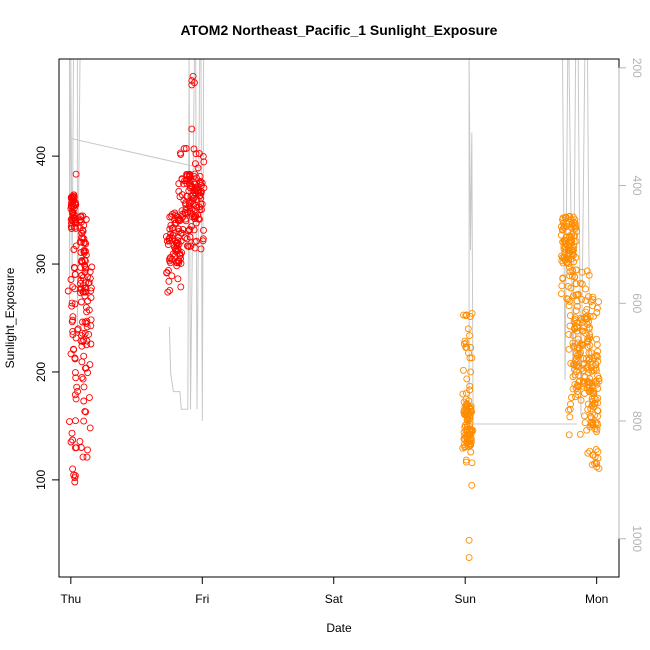  I want to click on y-tick-label: 100, so click(41, 480).